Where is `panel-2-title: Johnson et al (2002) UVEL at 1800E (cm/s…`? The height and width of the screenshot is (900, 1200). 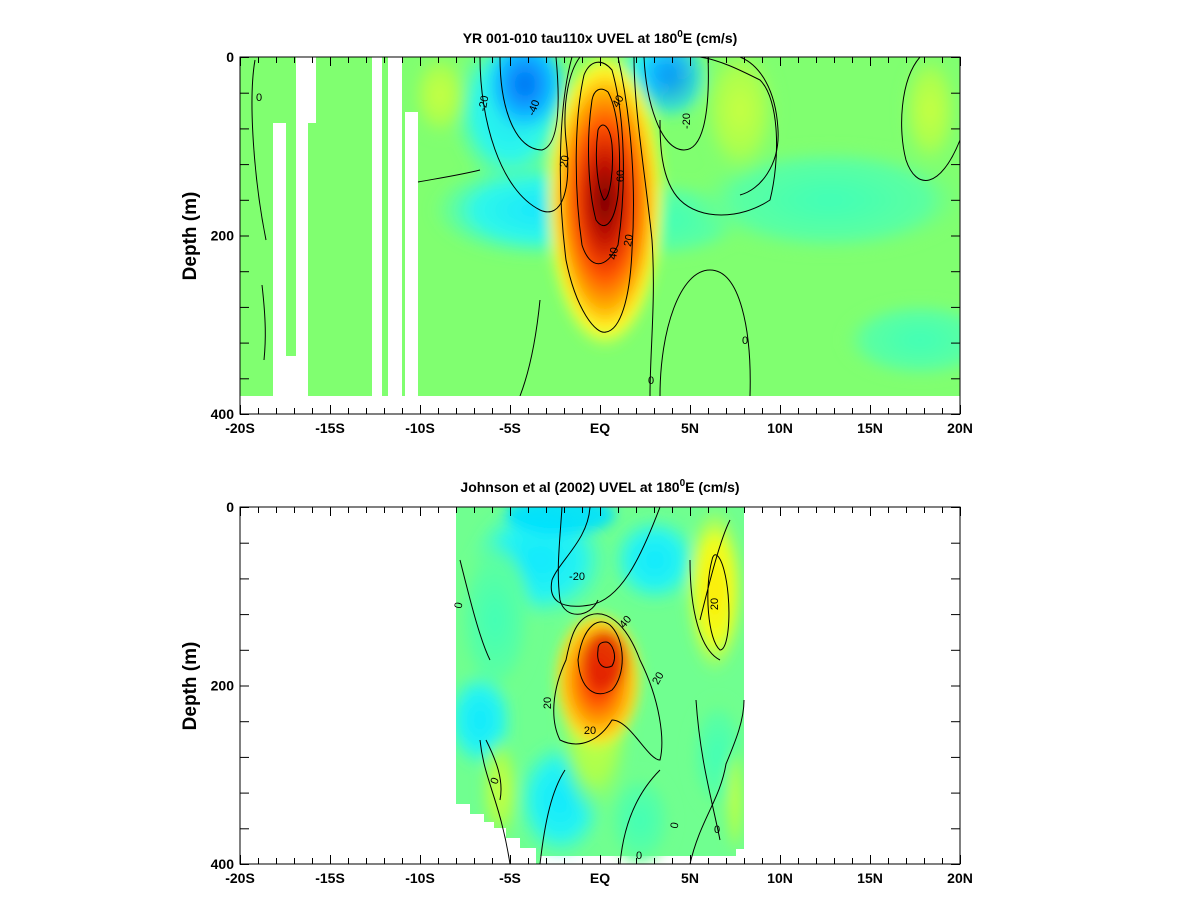
panel-2-title: Johnson et al (2002) UVEL at 1800E (cm/s… is located at coordinates (599, 486).